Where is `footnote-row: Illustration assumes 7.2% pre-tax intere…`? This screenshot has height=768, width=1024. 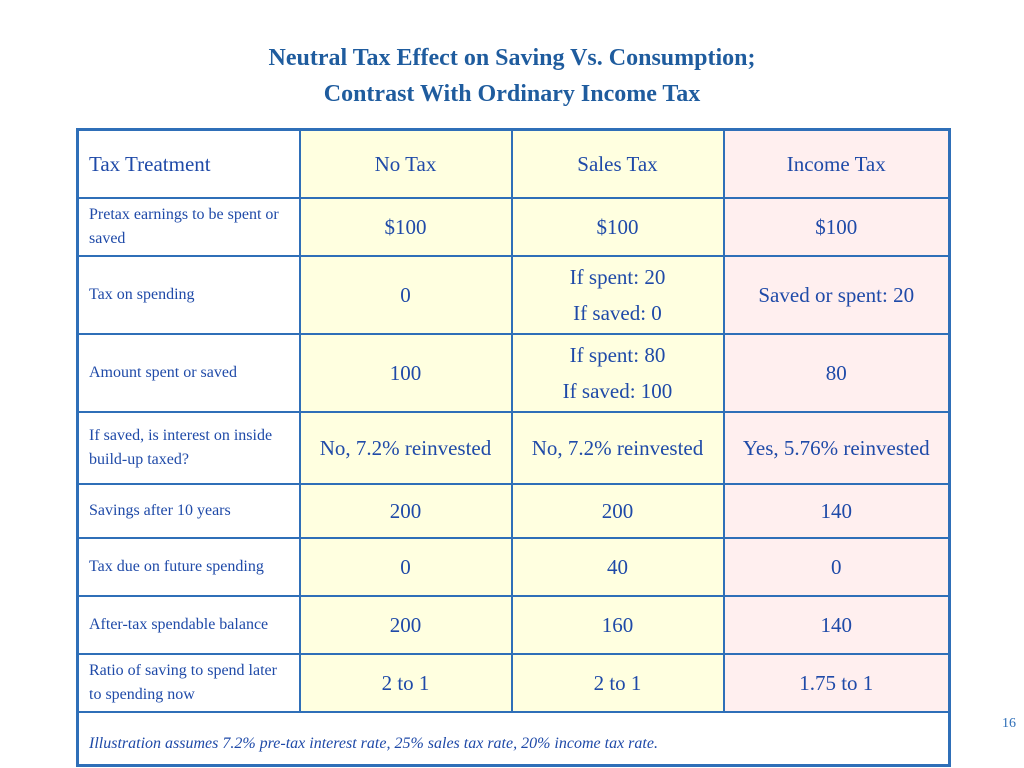 footnote-row: Illustration assumes 7.2% pre-tax intere… is located at coordinates (513, 738).